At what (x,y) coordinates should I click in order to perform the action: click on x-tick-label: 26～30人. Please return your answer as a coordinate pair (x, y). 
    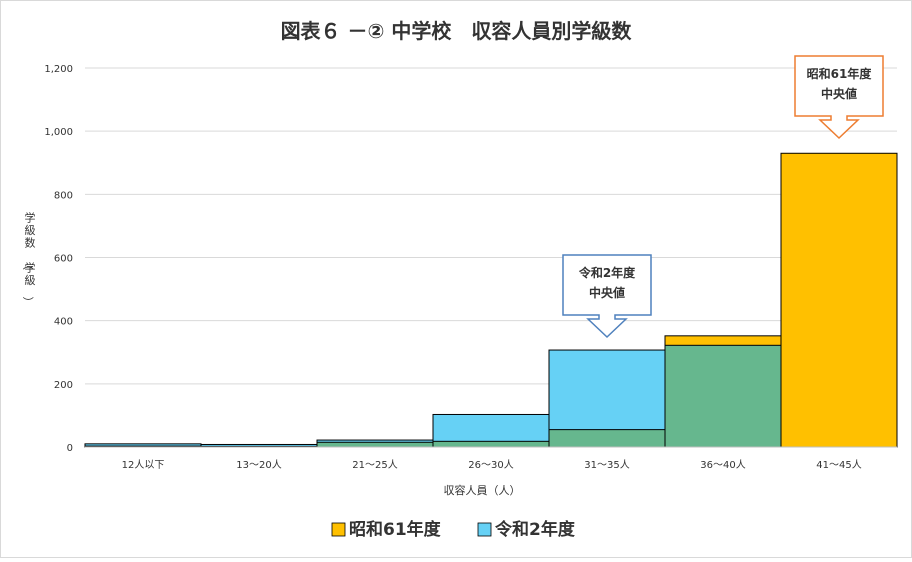
    Looking at the image, I should click on (490, 465).